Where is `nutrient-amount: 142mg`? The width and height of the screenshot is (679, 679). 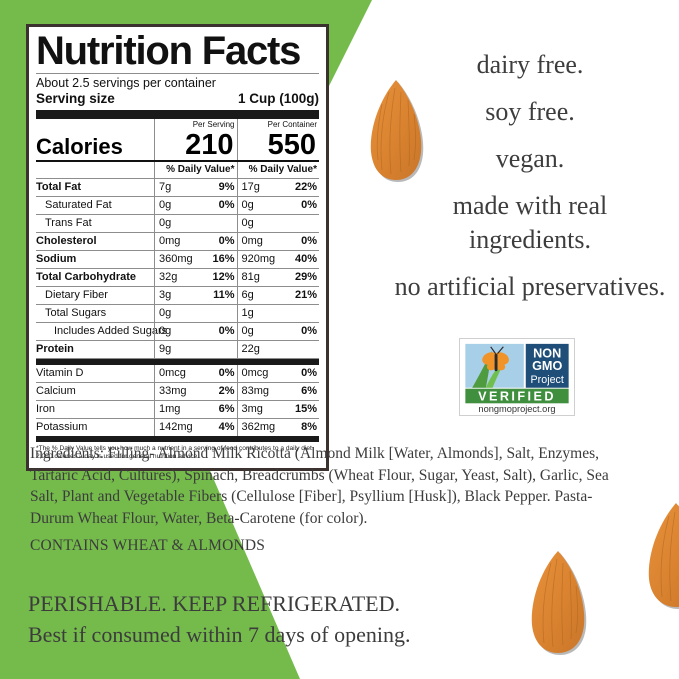 nutrient-amount: 142mg is located at coordinates (176, 427).